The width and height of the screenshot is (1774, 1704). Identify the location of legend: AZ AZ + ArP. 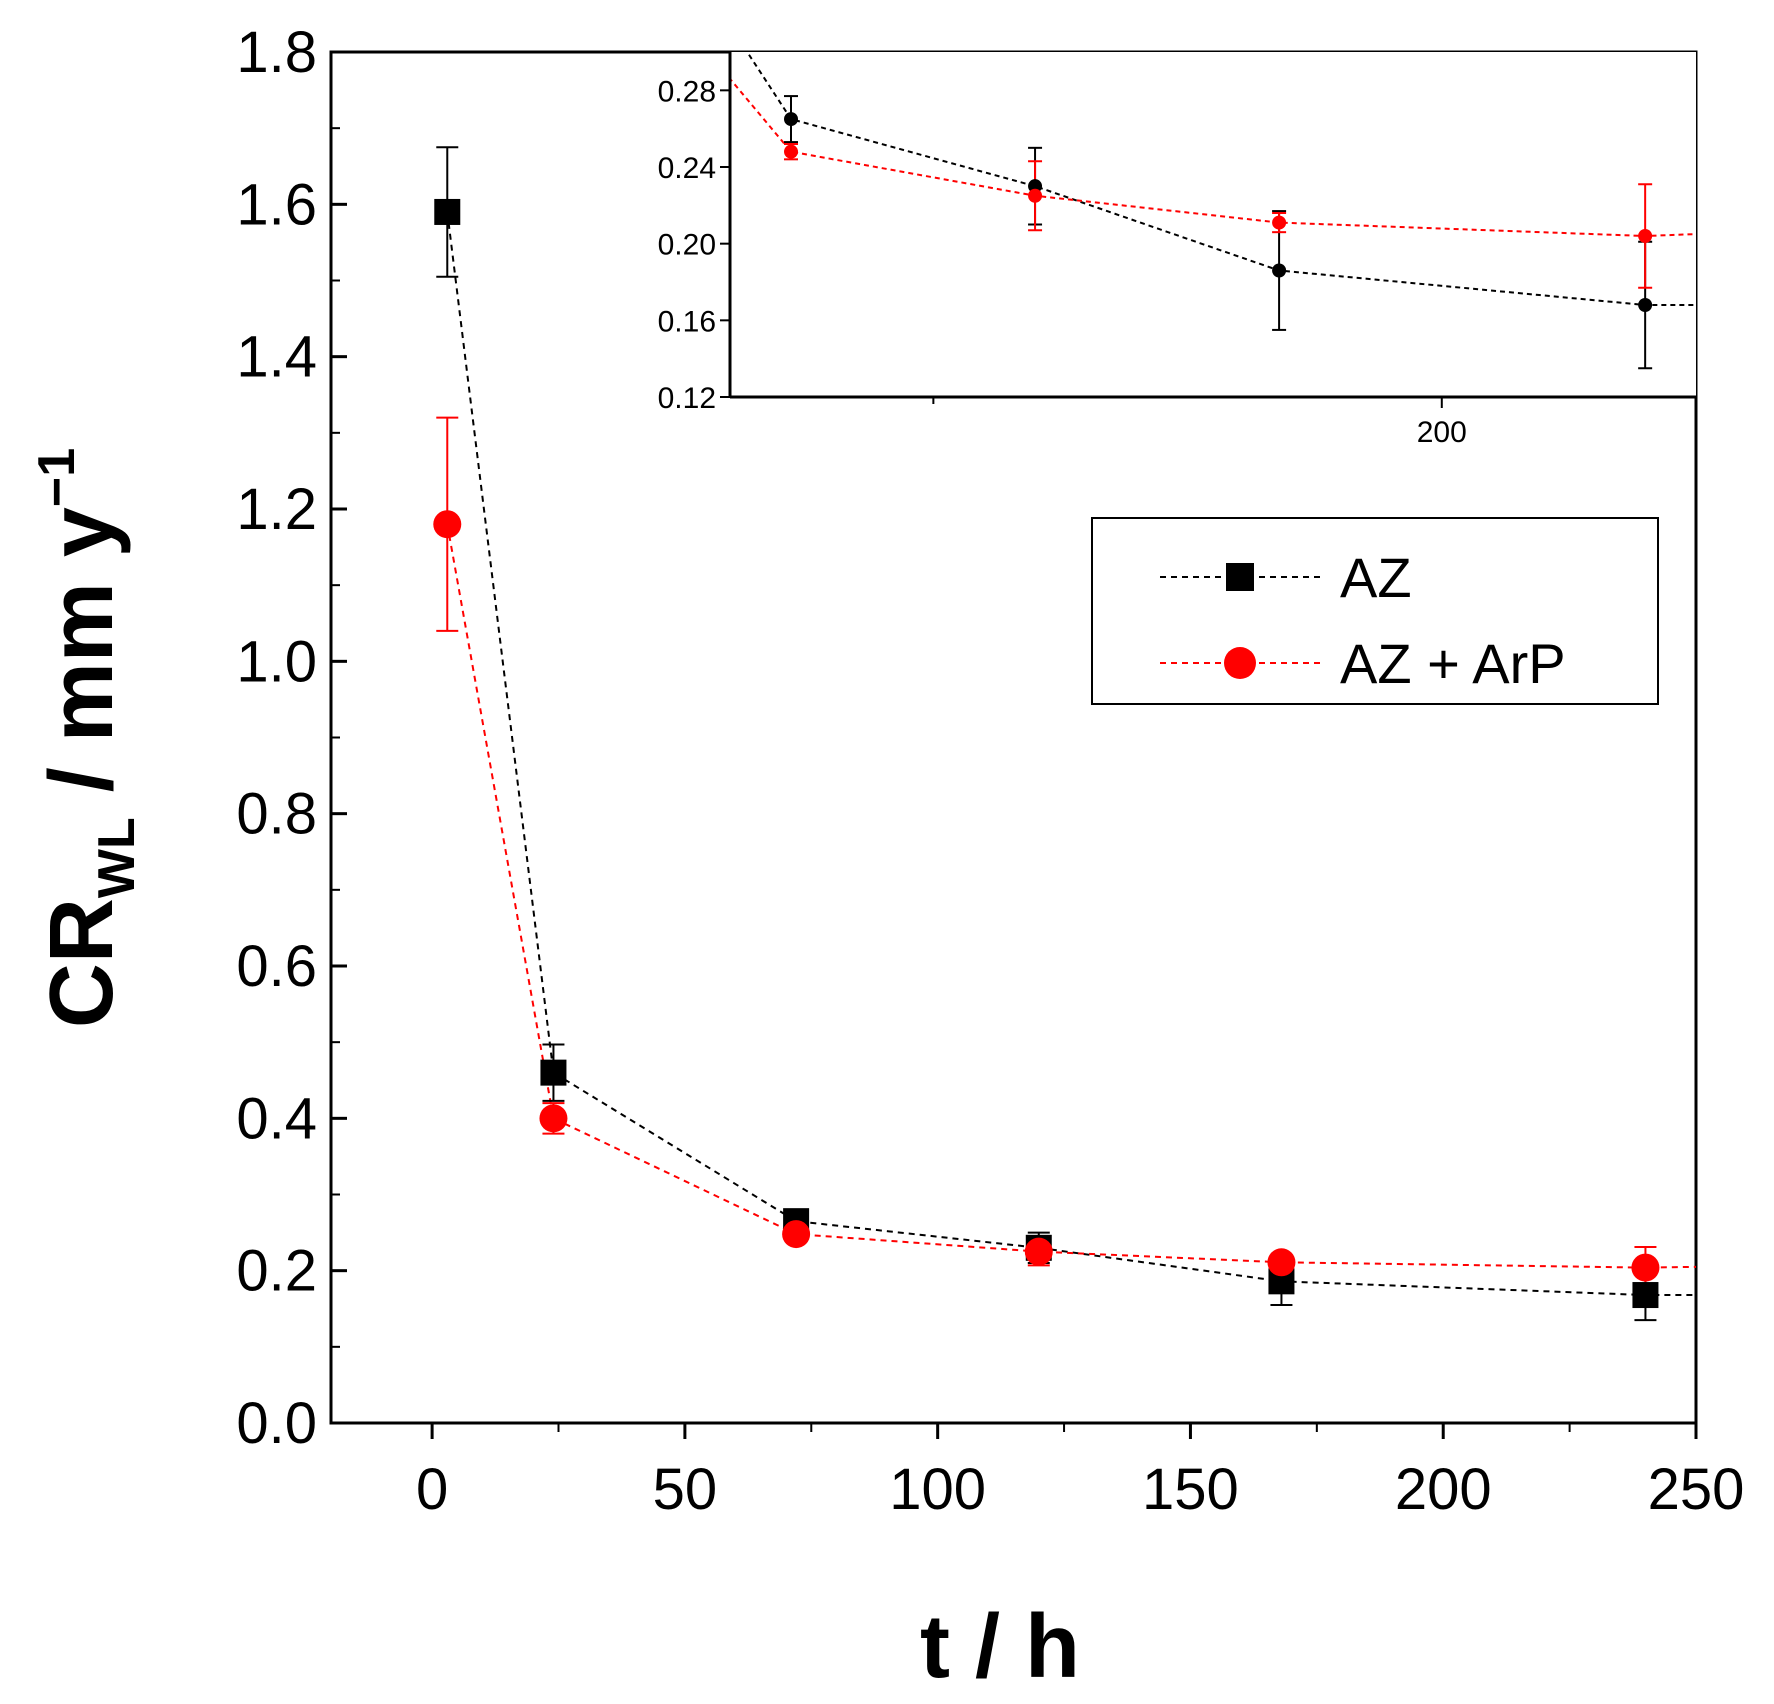
(1375, 611).